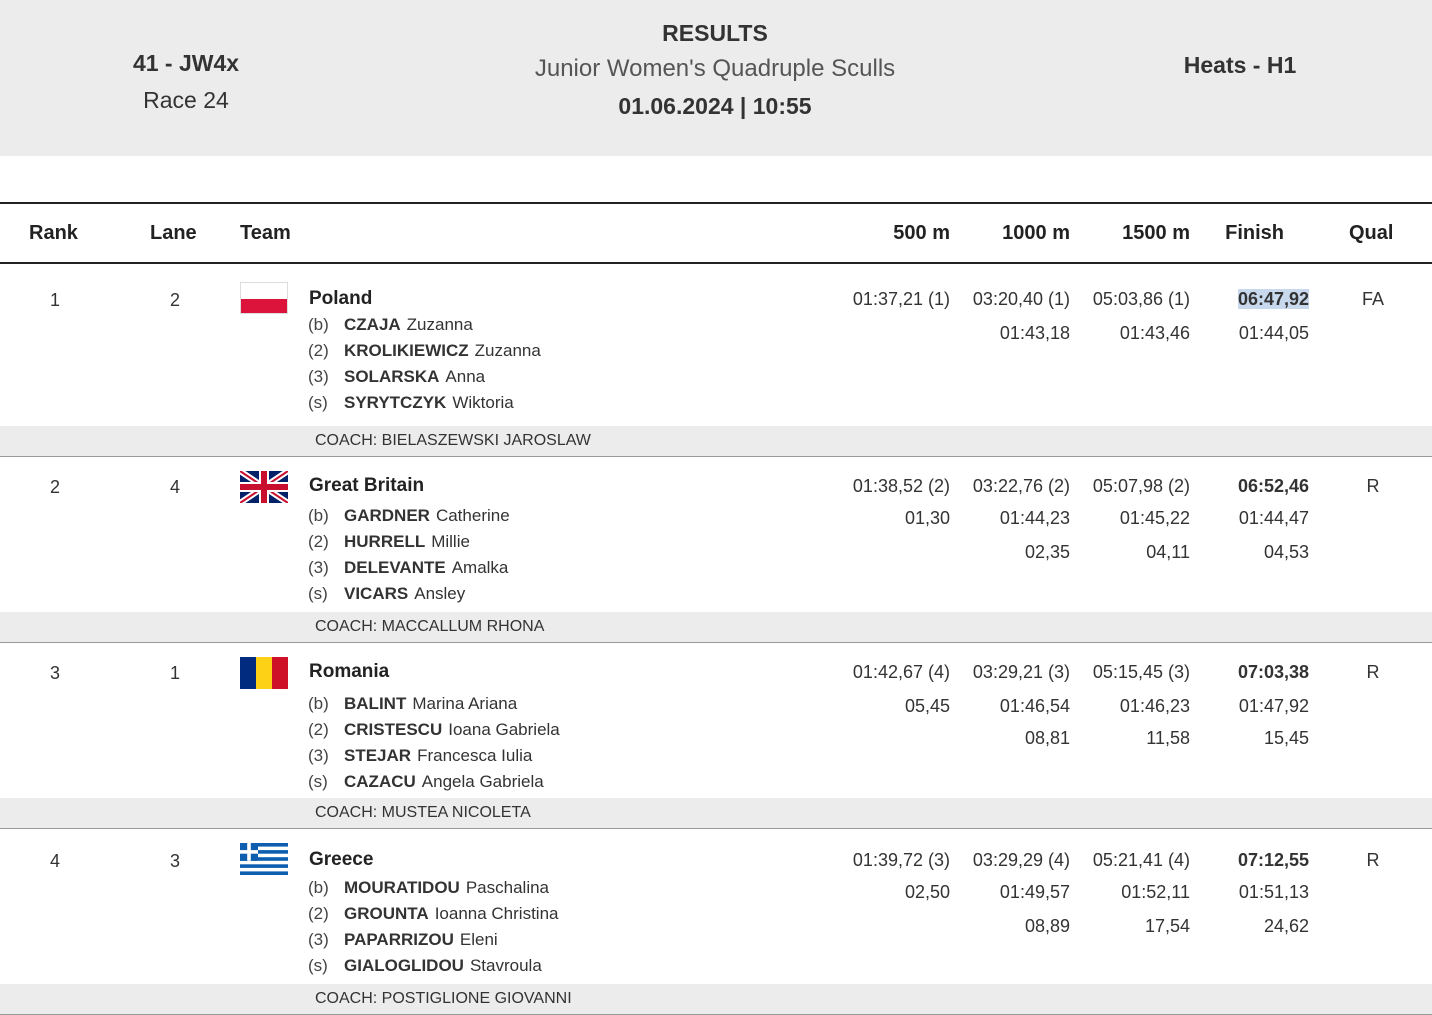 This screenshot has width=1432, height=1015. Describe the element at coordinates (54, 673) in the screenshot. I see `rank-value: 3` at that location.